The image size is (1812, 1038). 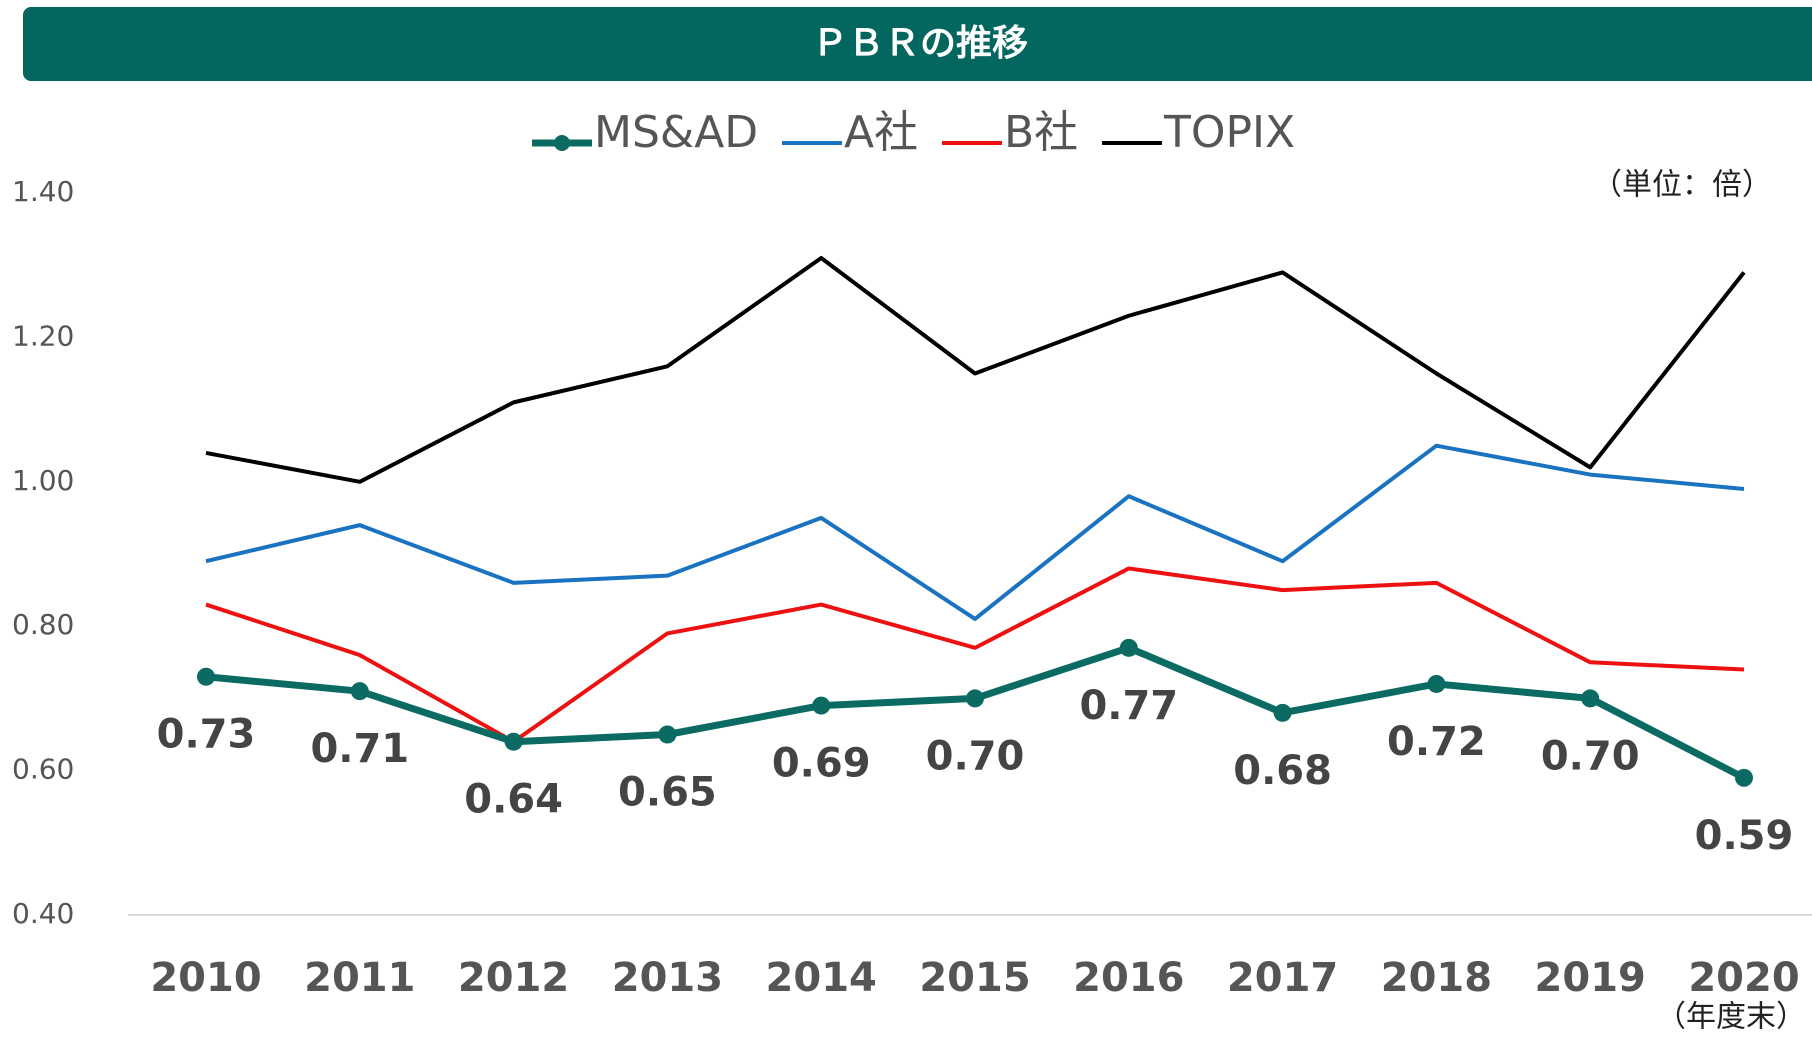 I want to click on y-tick-label: 0.40, so click(x=43, y=913).